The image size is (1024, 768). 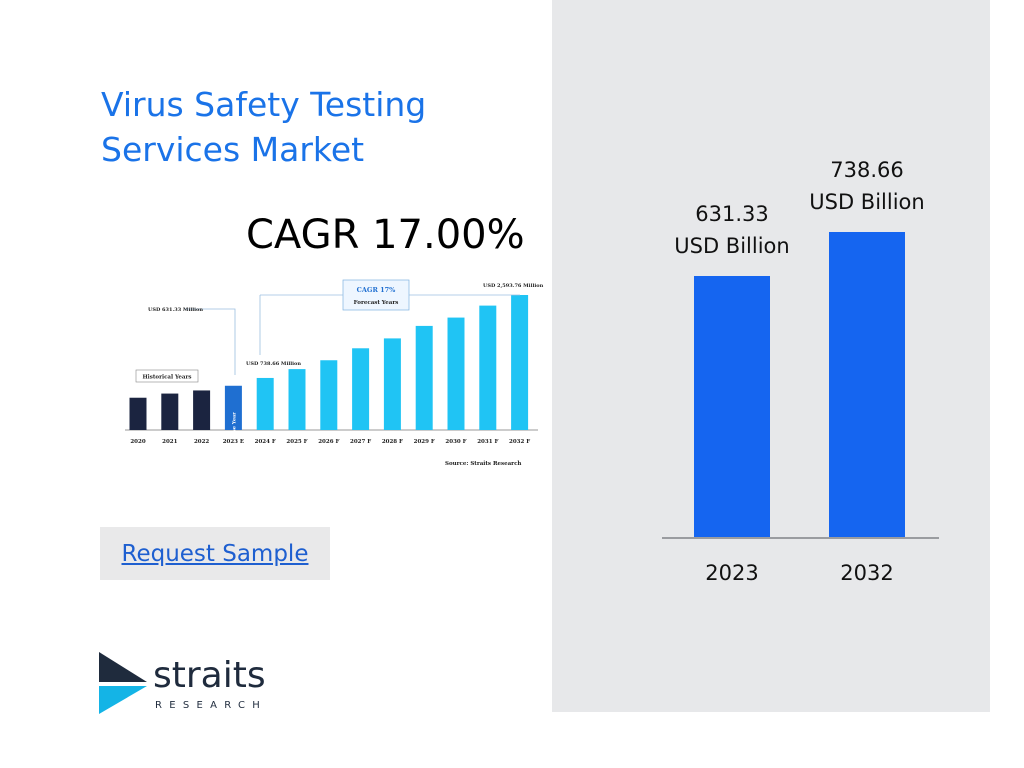 I want to click on bar-value-label-2023: 631.33 USD Billion, so click(x=732, y=230).